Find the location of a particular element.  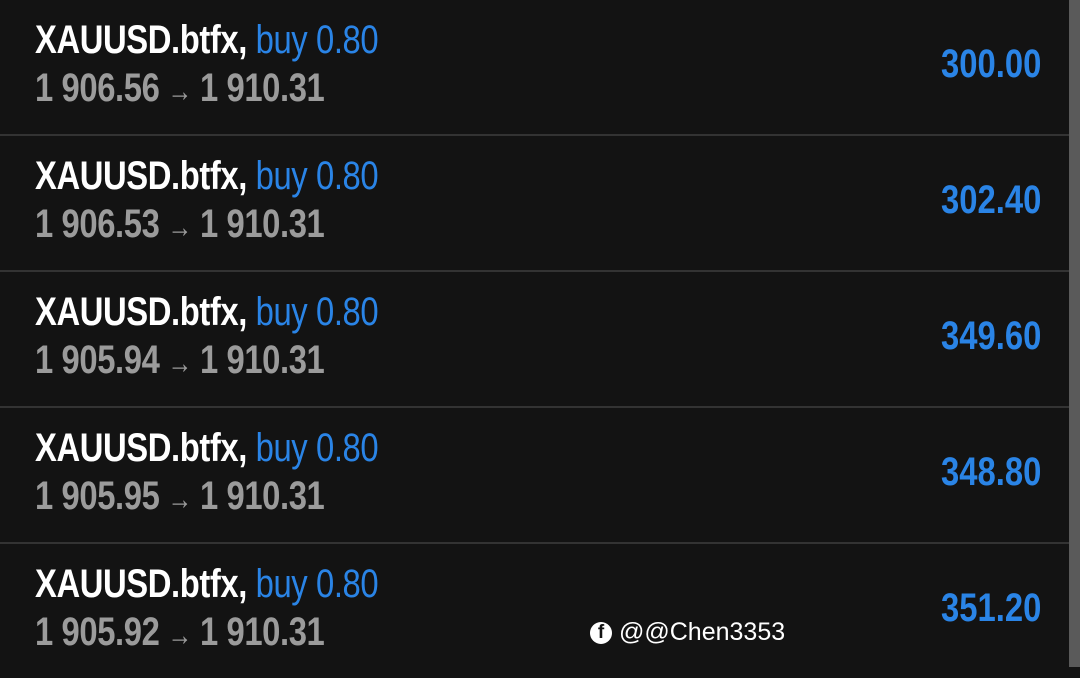

open-price: 1 905.94 is located at coordinates (97, 360).